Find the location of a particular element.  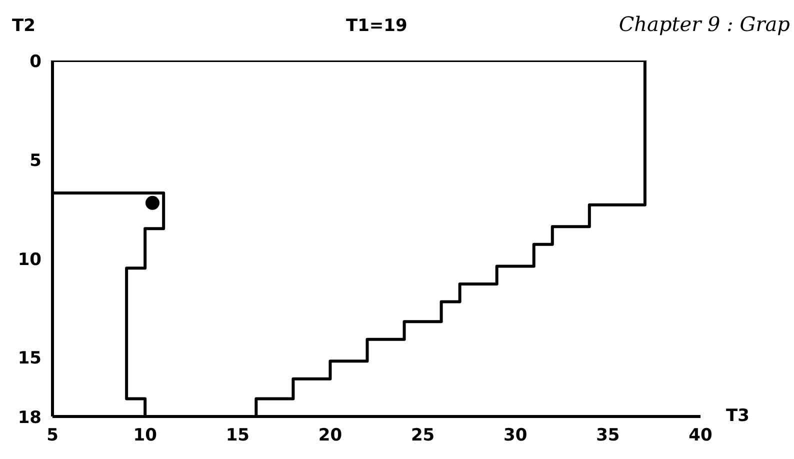

x-tick-label: 10 is located at coordinates (145, 436).